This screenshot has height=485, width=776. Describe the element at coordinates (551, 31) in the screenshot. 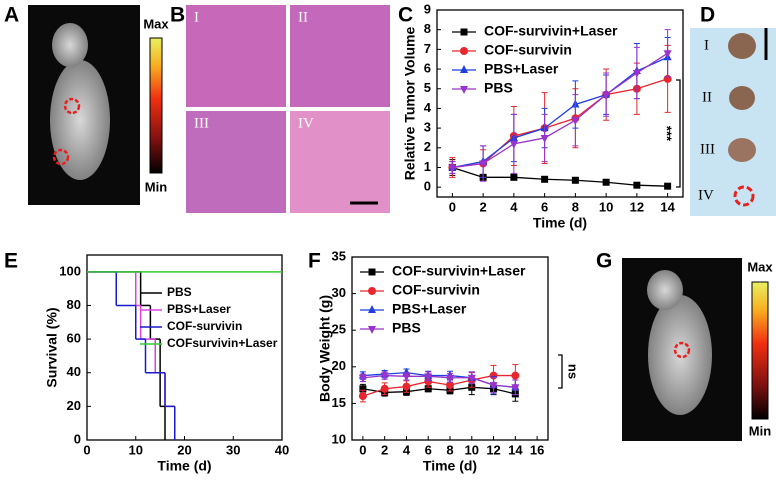

I see `legend-label: COF-survivin+Laser` at that location.